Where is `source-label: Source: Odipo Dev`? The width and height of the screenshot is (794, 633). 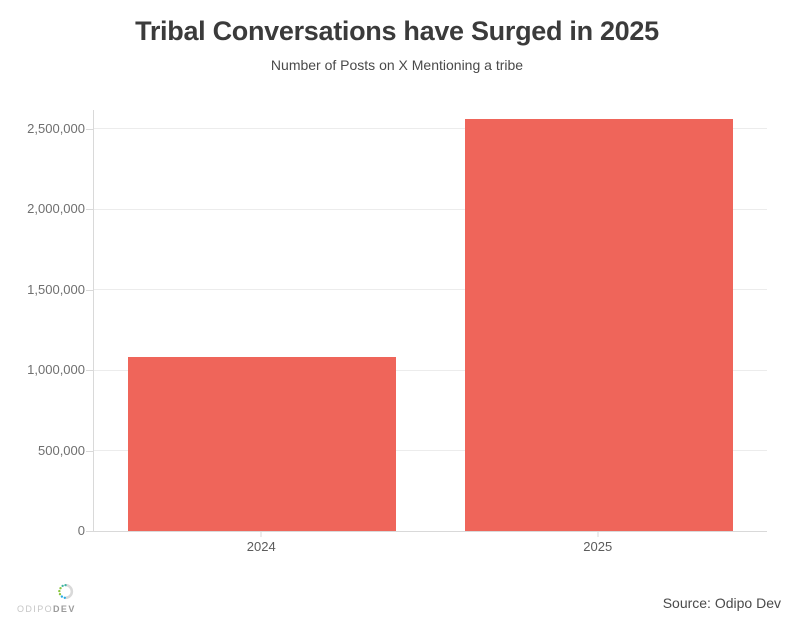 source-label: Source: Odipo Dev is located at coordinates (721, 603).